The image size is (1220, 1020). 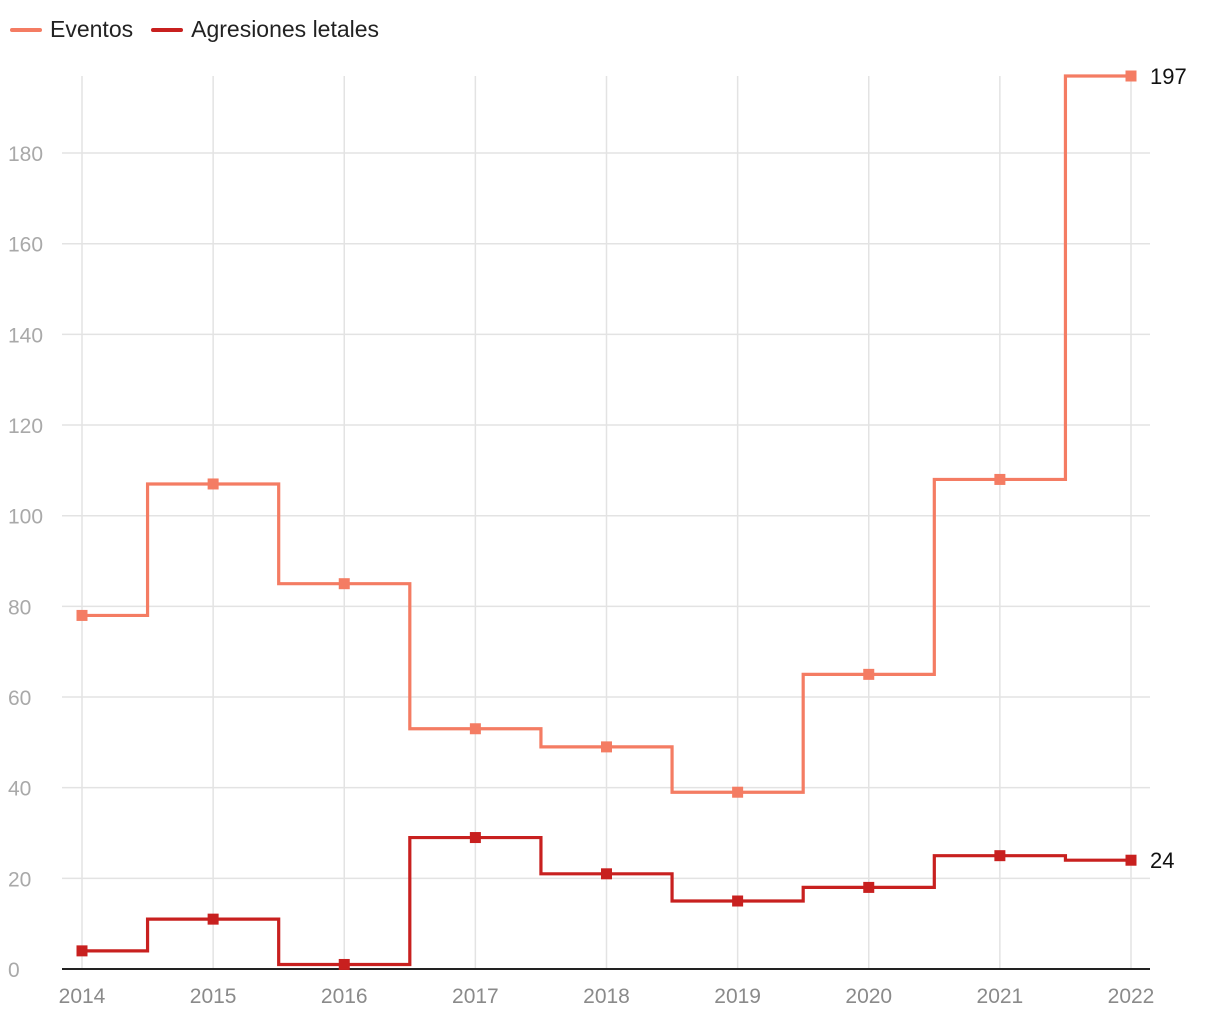 I want to click on legend-swatch-eventos, so click(x=26, y=29).